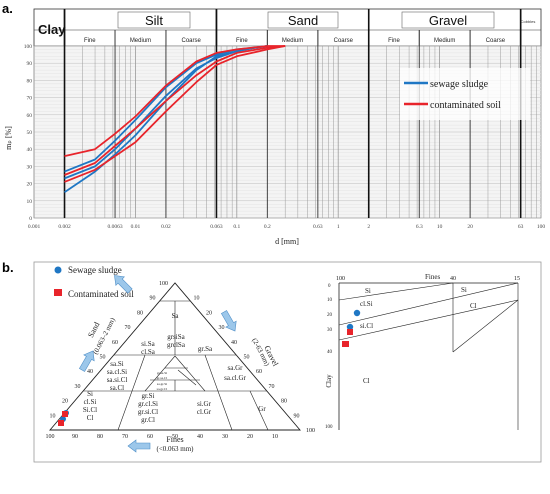 The width and height of the screenshot is (550, 494). What do you see at coordinates (90, 402) in the screenshot?
I see `region-cl-si: cl.Si` at bounding box center [90, 402].